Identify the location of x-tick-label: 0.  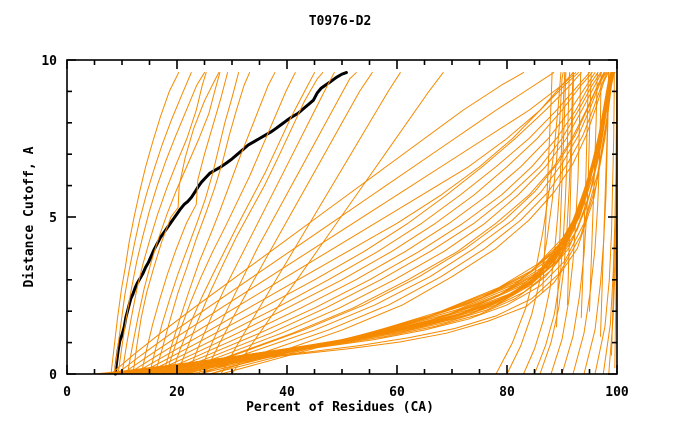
(67, 392).